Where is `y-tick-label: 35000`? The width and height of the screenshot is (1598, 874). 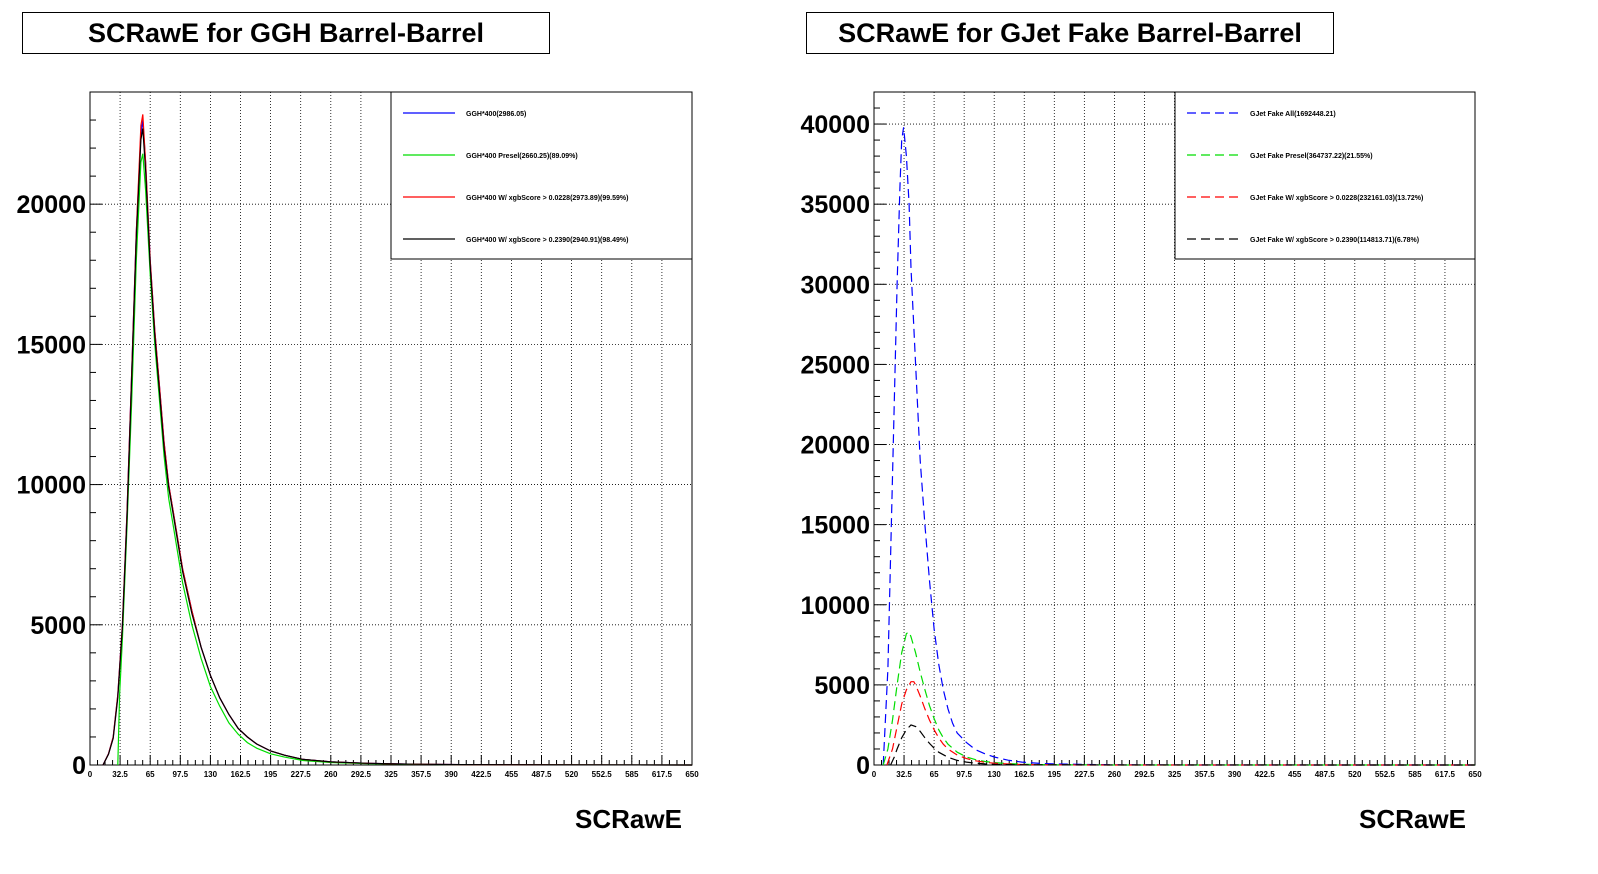 y-tick-label: 35000 is located at coordinates (835, 205).